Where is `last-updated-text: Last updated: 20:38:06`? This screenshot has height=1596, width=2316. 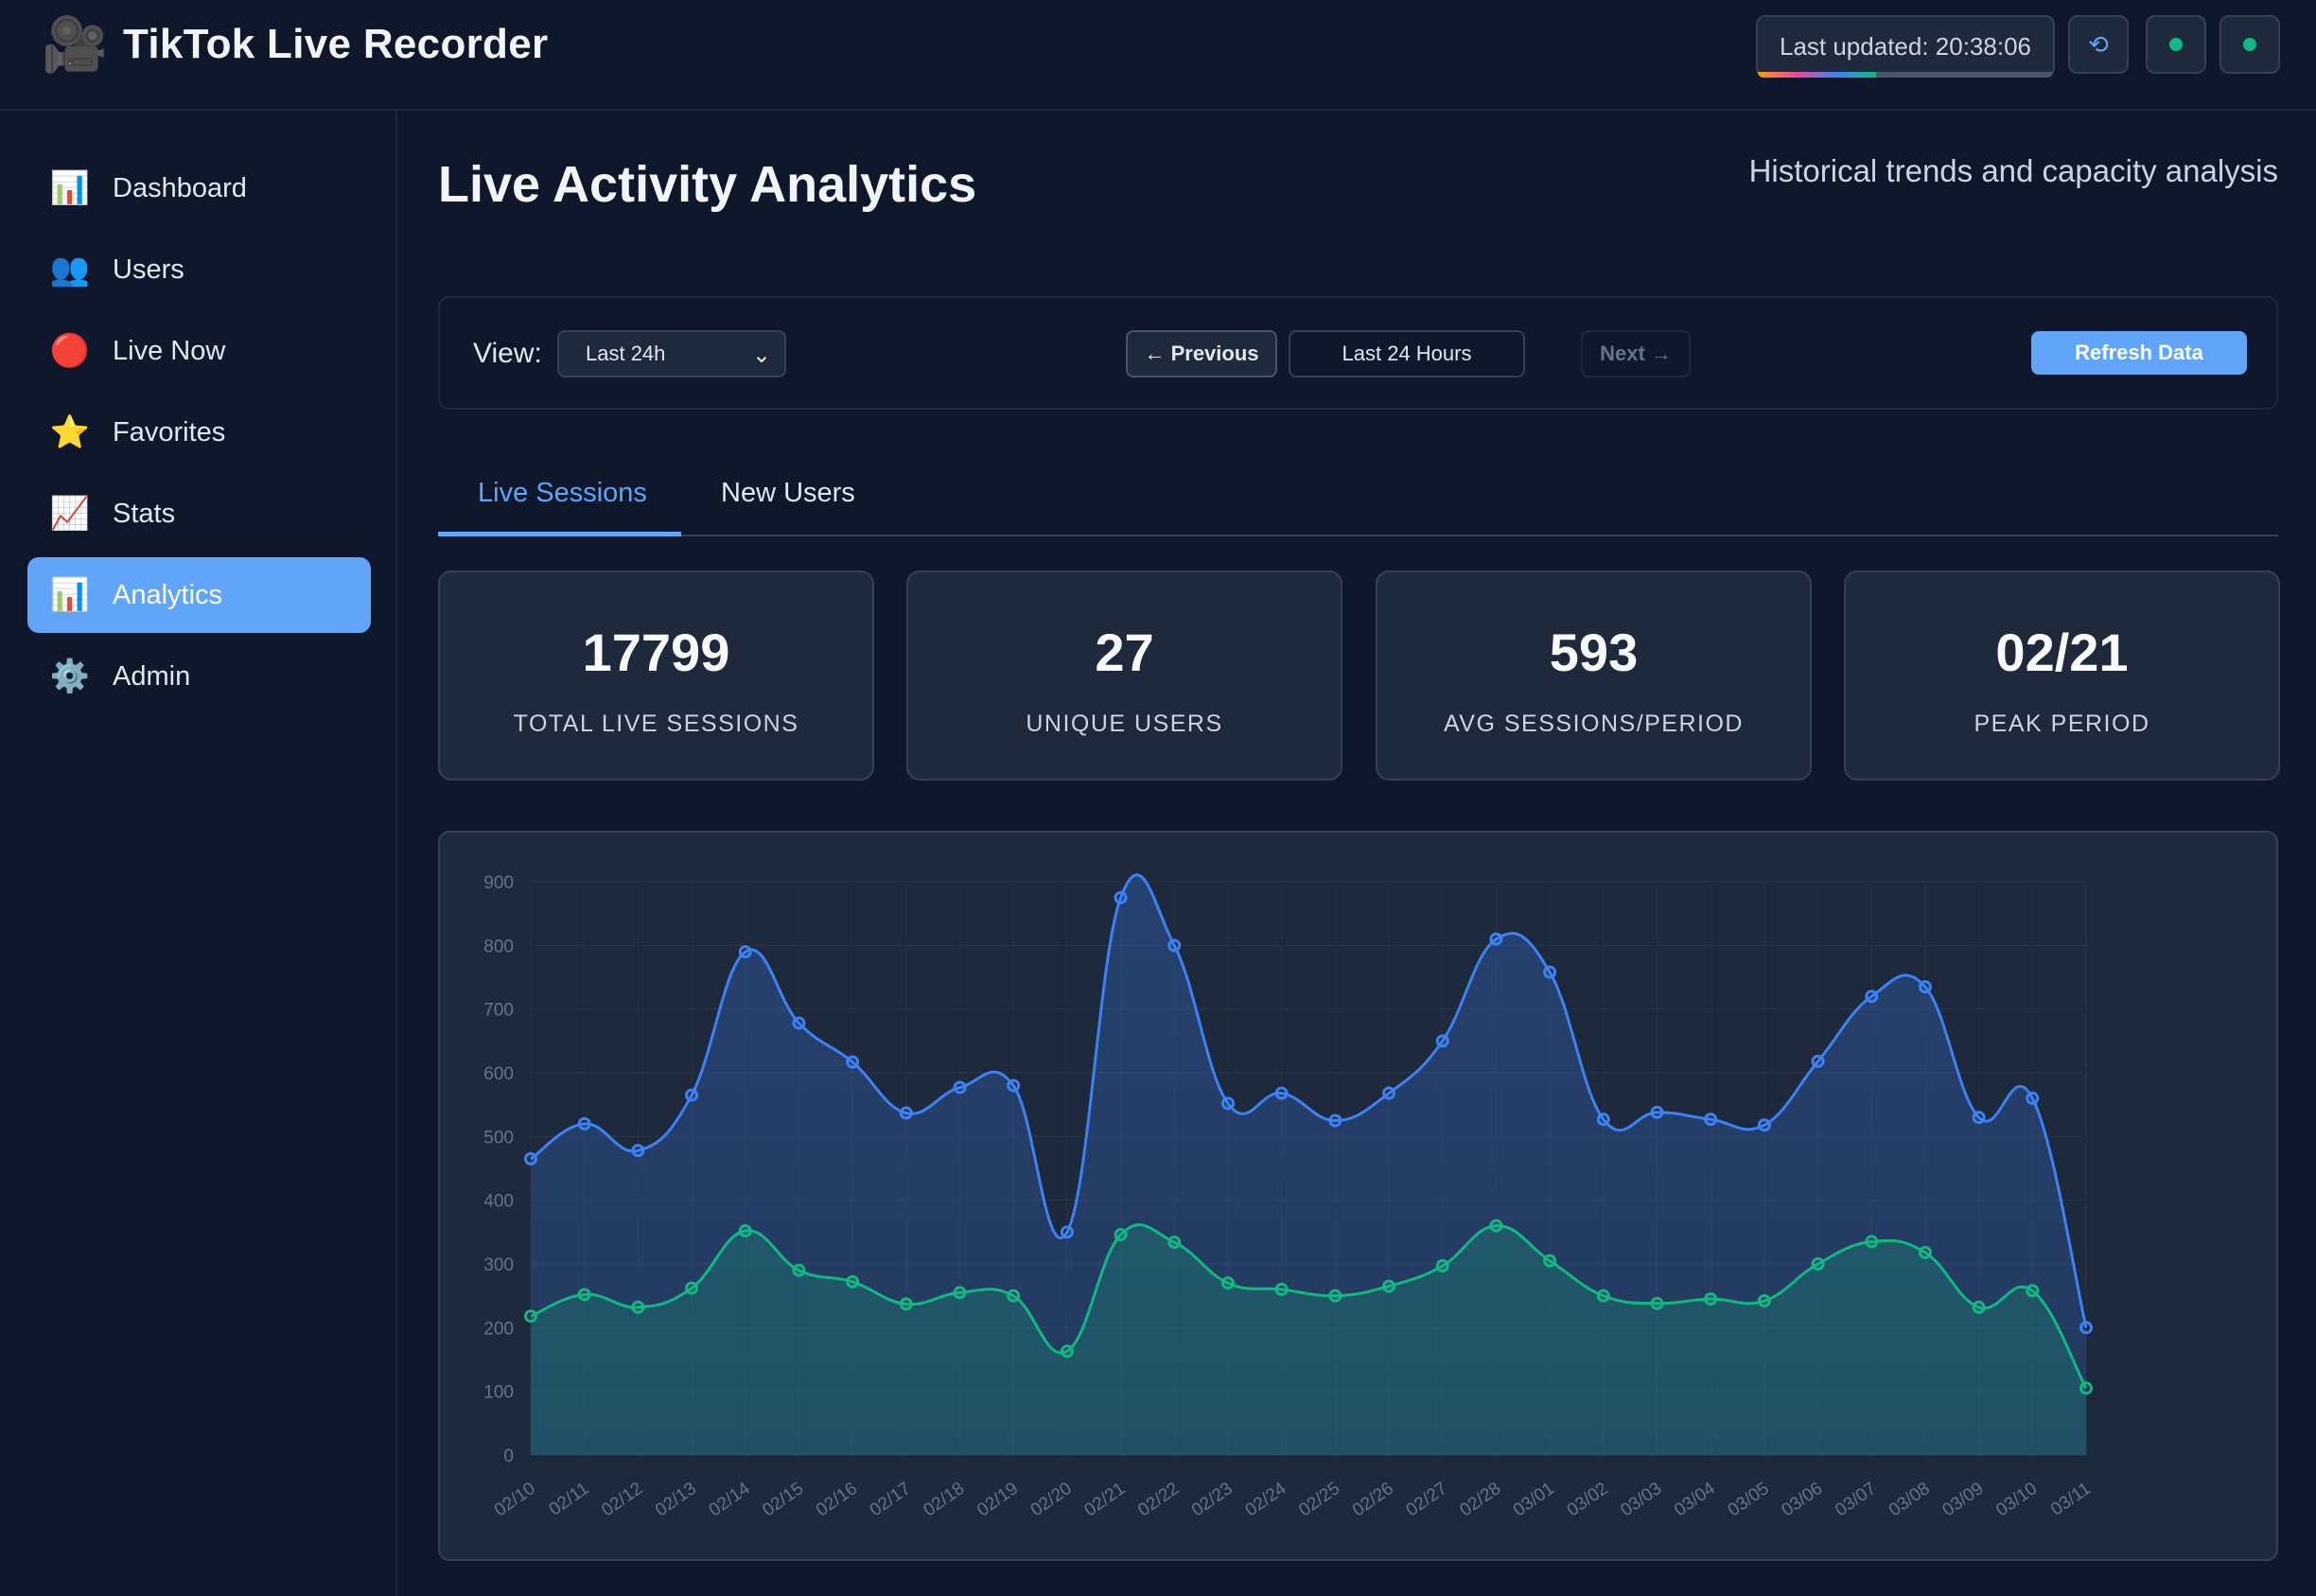 last-updated-text: Last updated: 20:38:06 is located at coordinates (1905, 46).